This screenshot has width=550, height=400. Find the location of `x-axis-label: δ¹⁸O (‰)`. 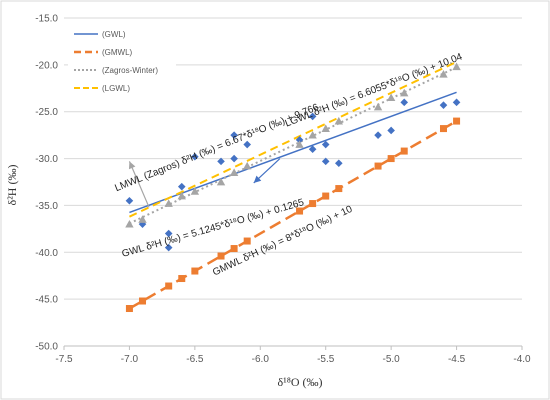

x-axis-label: δ¹⁸O (‰) is located at coordinates (299, 382).